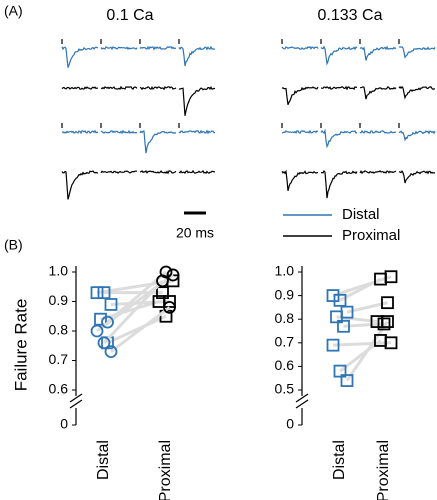  What do you see at coordinates (13, 11) in the screenshot?
I see `panel-label: (A)` at bounding box center [13, 11].